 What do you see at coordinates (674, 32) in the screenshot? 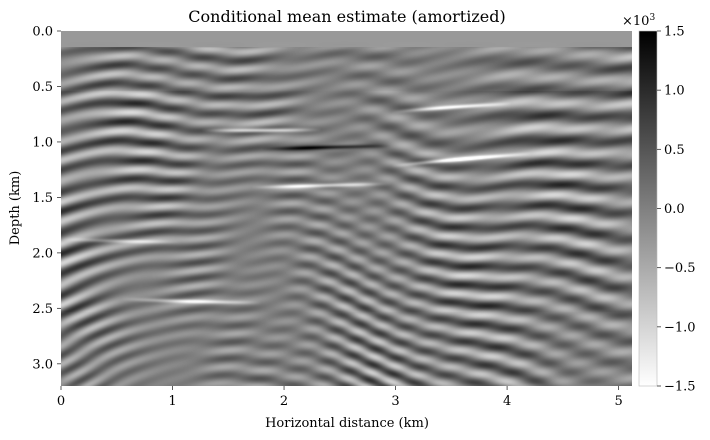
I see `colorbar-tick-label: 1.5` at bounding box center [674, 32].